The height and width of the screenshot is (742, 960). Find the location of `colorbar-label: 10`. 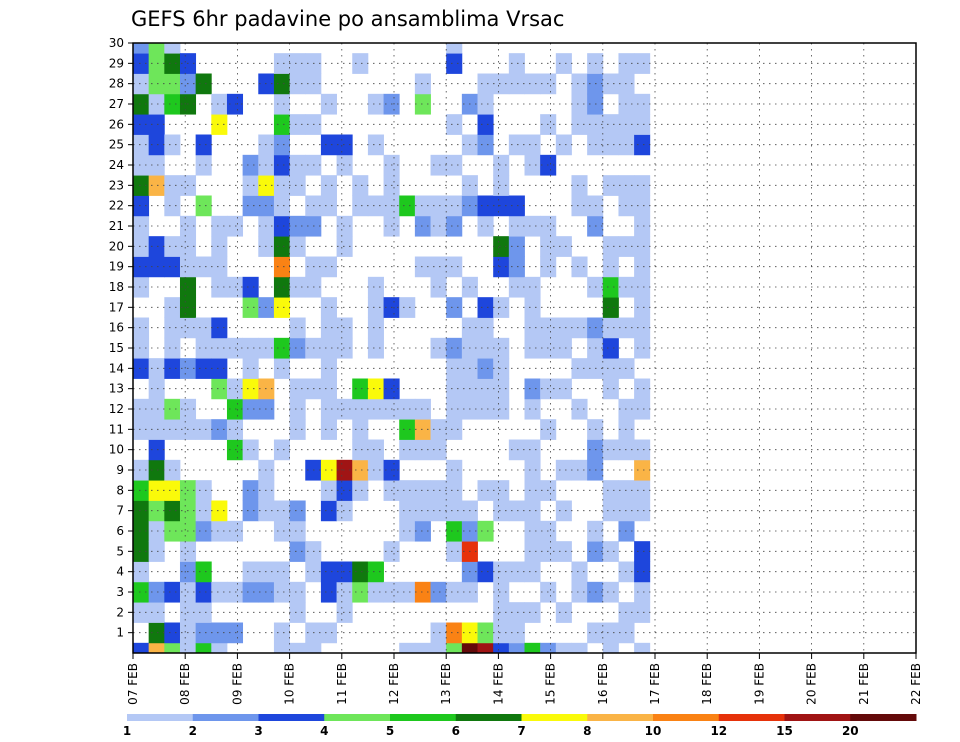

colorbar-label: 10 is located at coordinates (653, 731).